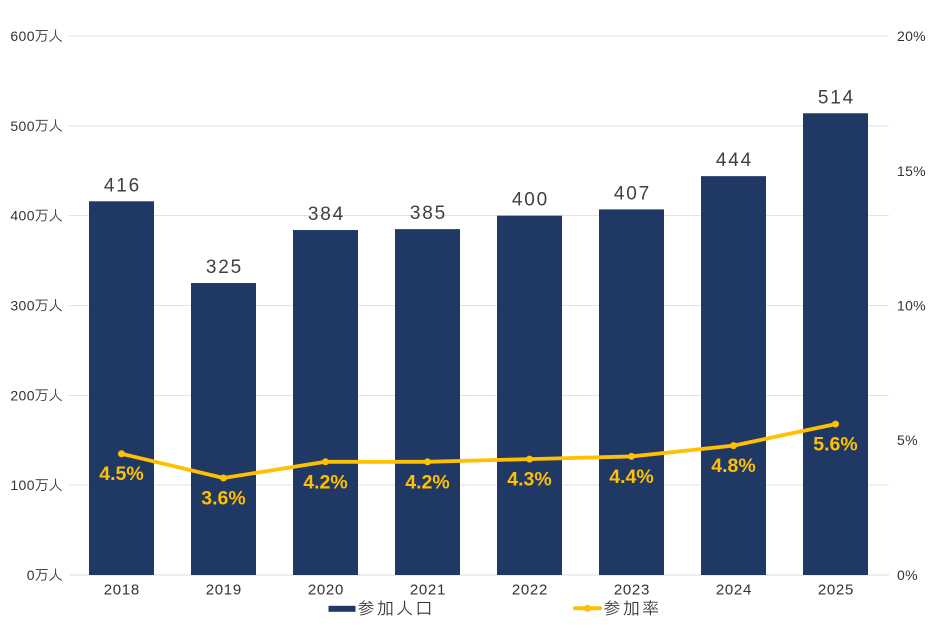 The image size is (937, 641). I want to click on svg-text: 2025, so click(836, 590).